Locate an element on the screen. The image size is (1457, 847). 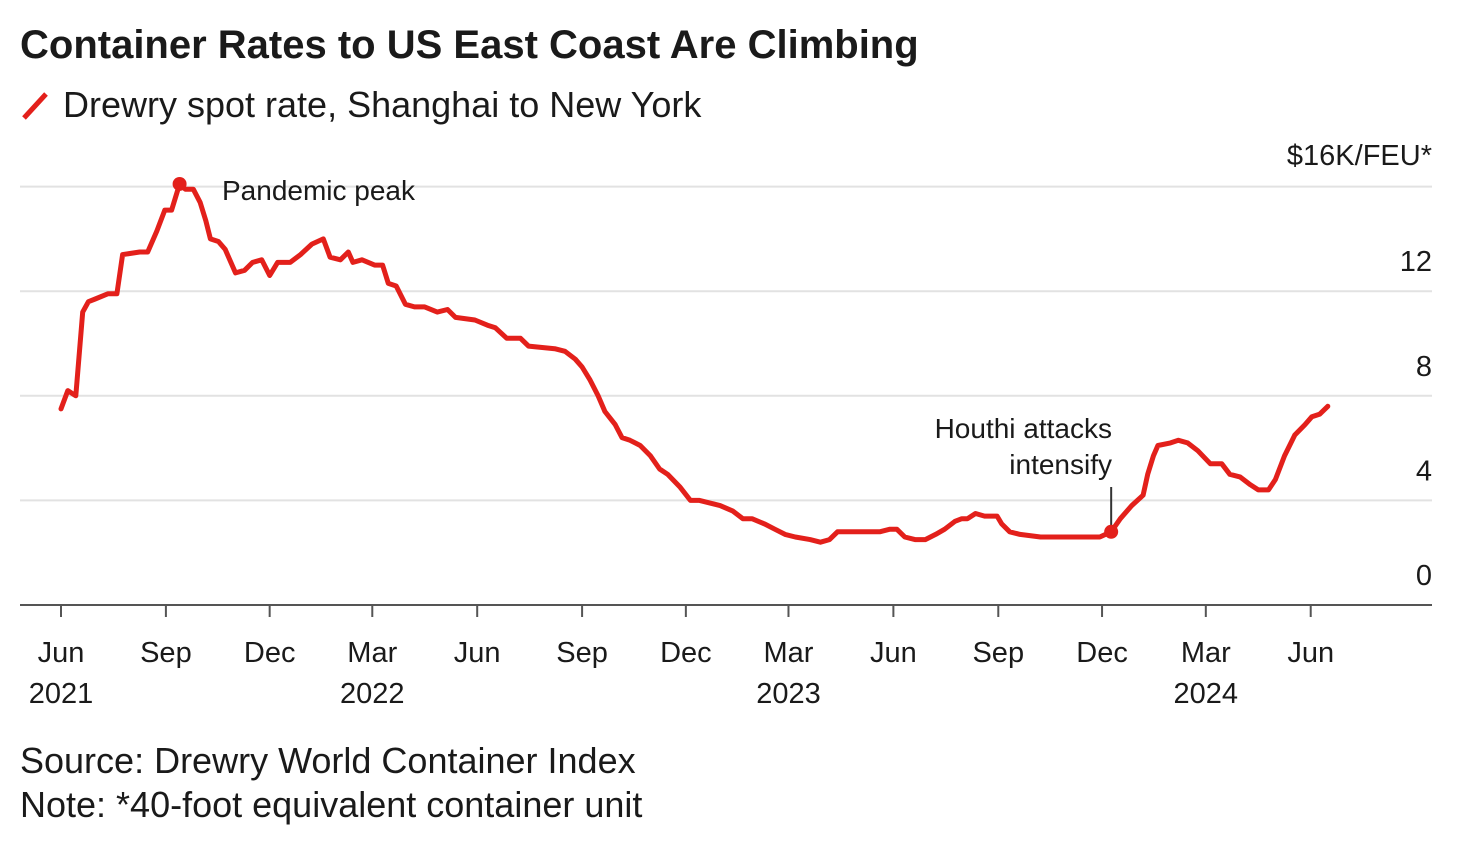
x-tick-year: 2023 is located at coordinates (788, 694).